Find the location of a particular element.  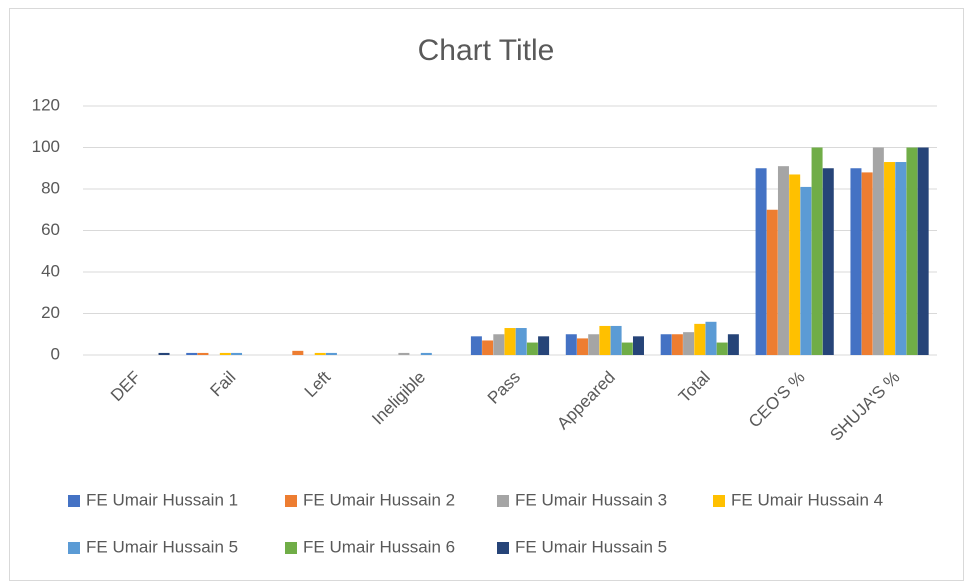

legend-label: FE Umair Hussain 4 is located at coordinates (807, 499).